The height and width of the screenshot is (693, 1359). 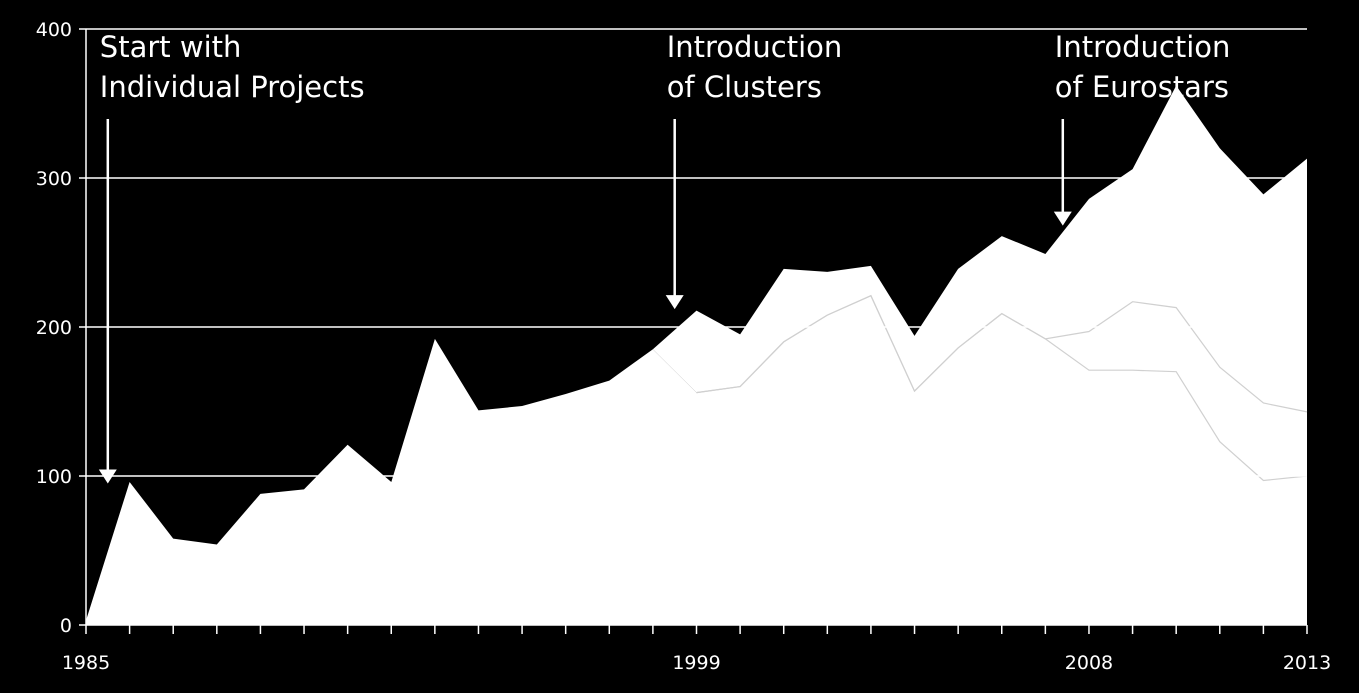 What do you see at coordinates (171, 47) in the screenshot?
I see `annotation-text: Start with` at bounding box center [171, 47].